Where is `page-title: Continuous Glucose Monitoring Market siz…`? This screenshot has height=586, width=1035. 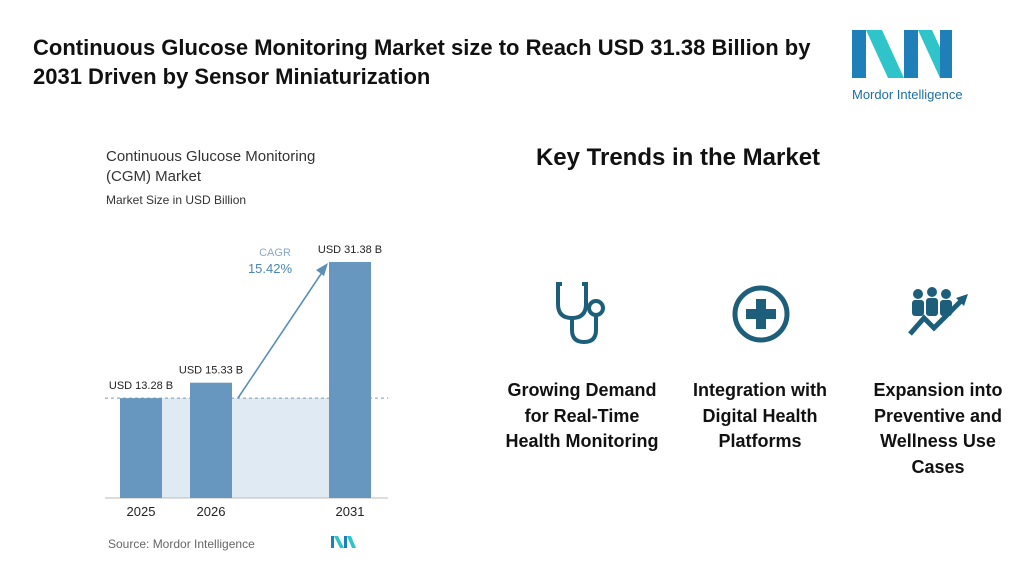 page-title: Continuous Glucose Monitoring Market siz… is located at coordinates (422, 62).